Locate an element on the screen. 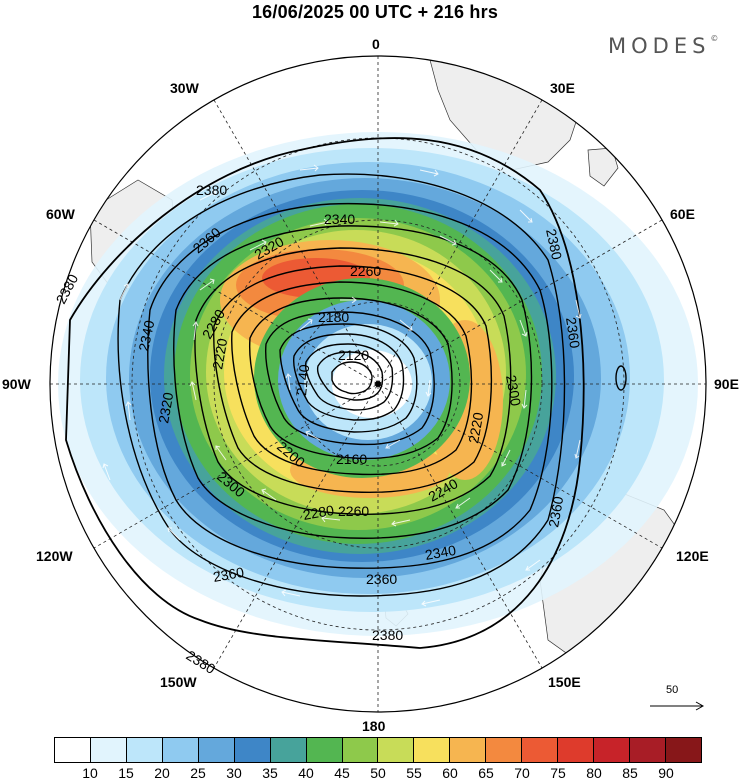 This screenshot has height=782, width=750. colorbar-tick-label: 15 is located at coordinates (126, 773).